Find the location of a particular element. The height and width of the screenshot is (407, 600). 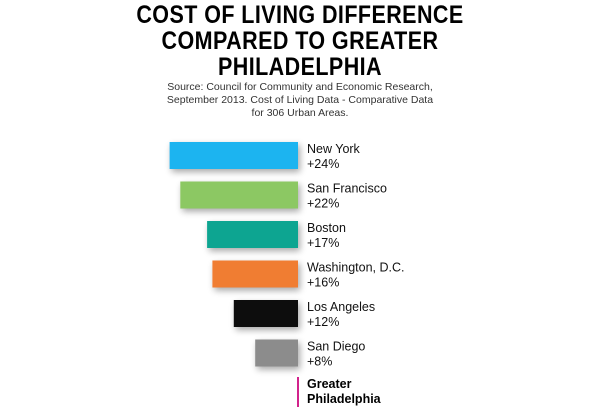

value-label-new-york: +24% is located at coordinates (323, 164).